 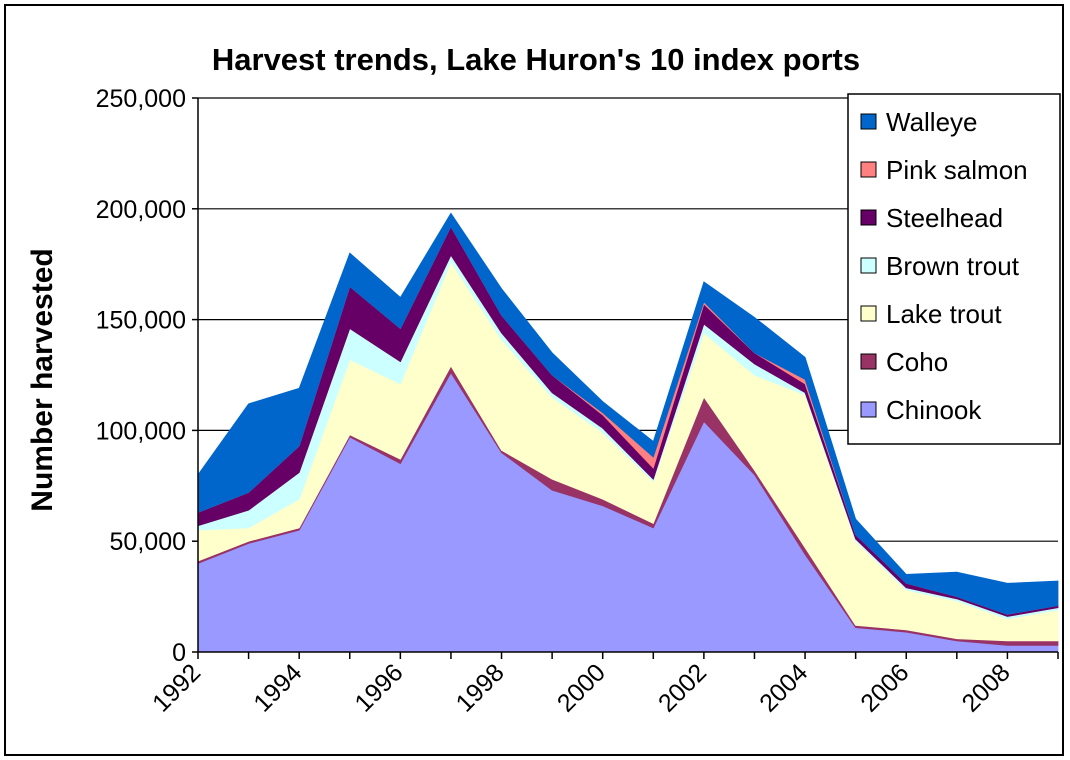 What do you see at coordinates (868, 265) in the screenshot?
I see `legend-swatch-brown-trout` at bounding box center [868, 265].